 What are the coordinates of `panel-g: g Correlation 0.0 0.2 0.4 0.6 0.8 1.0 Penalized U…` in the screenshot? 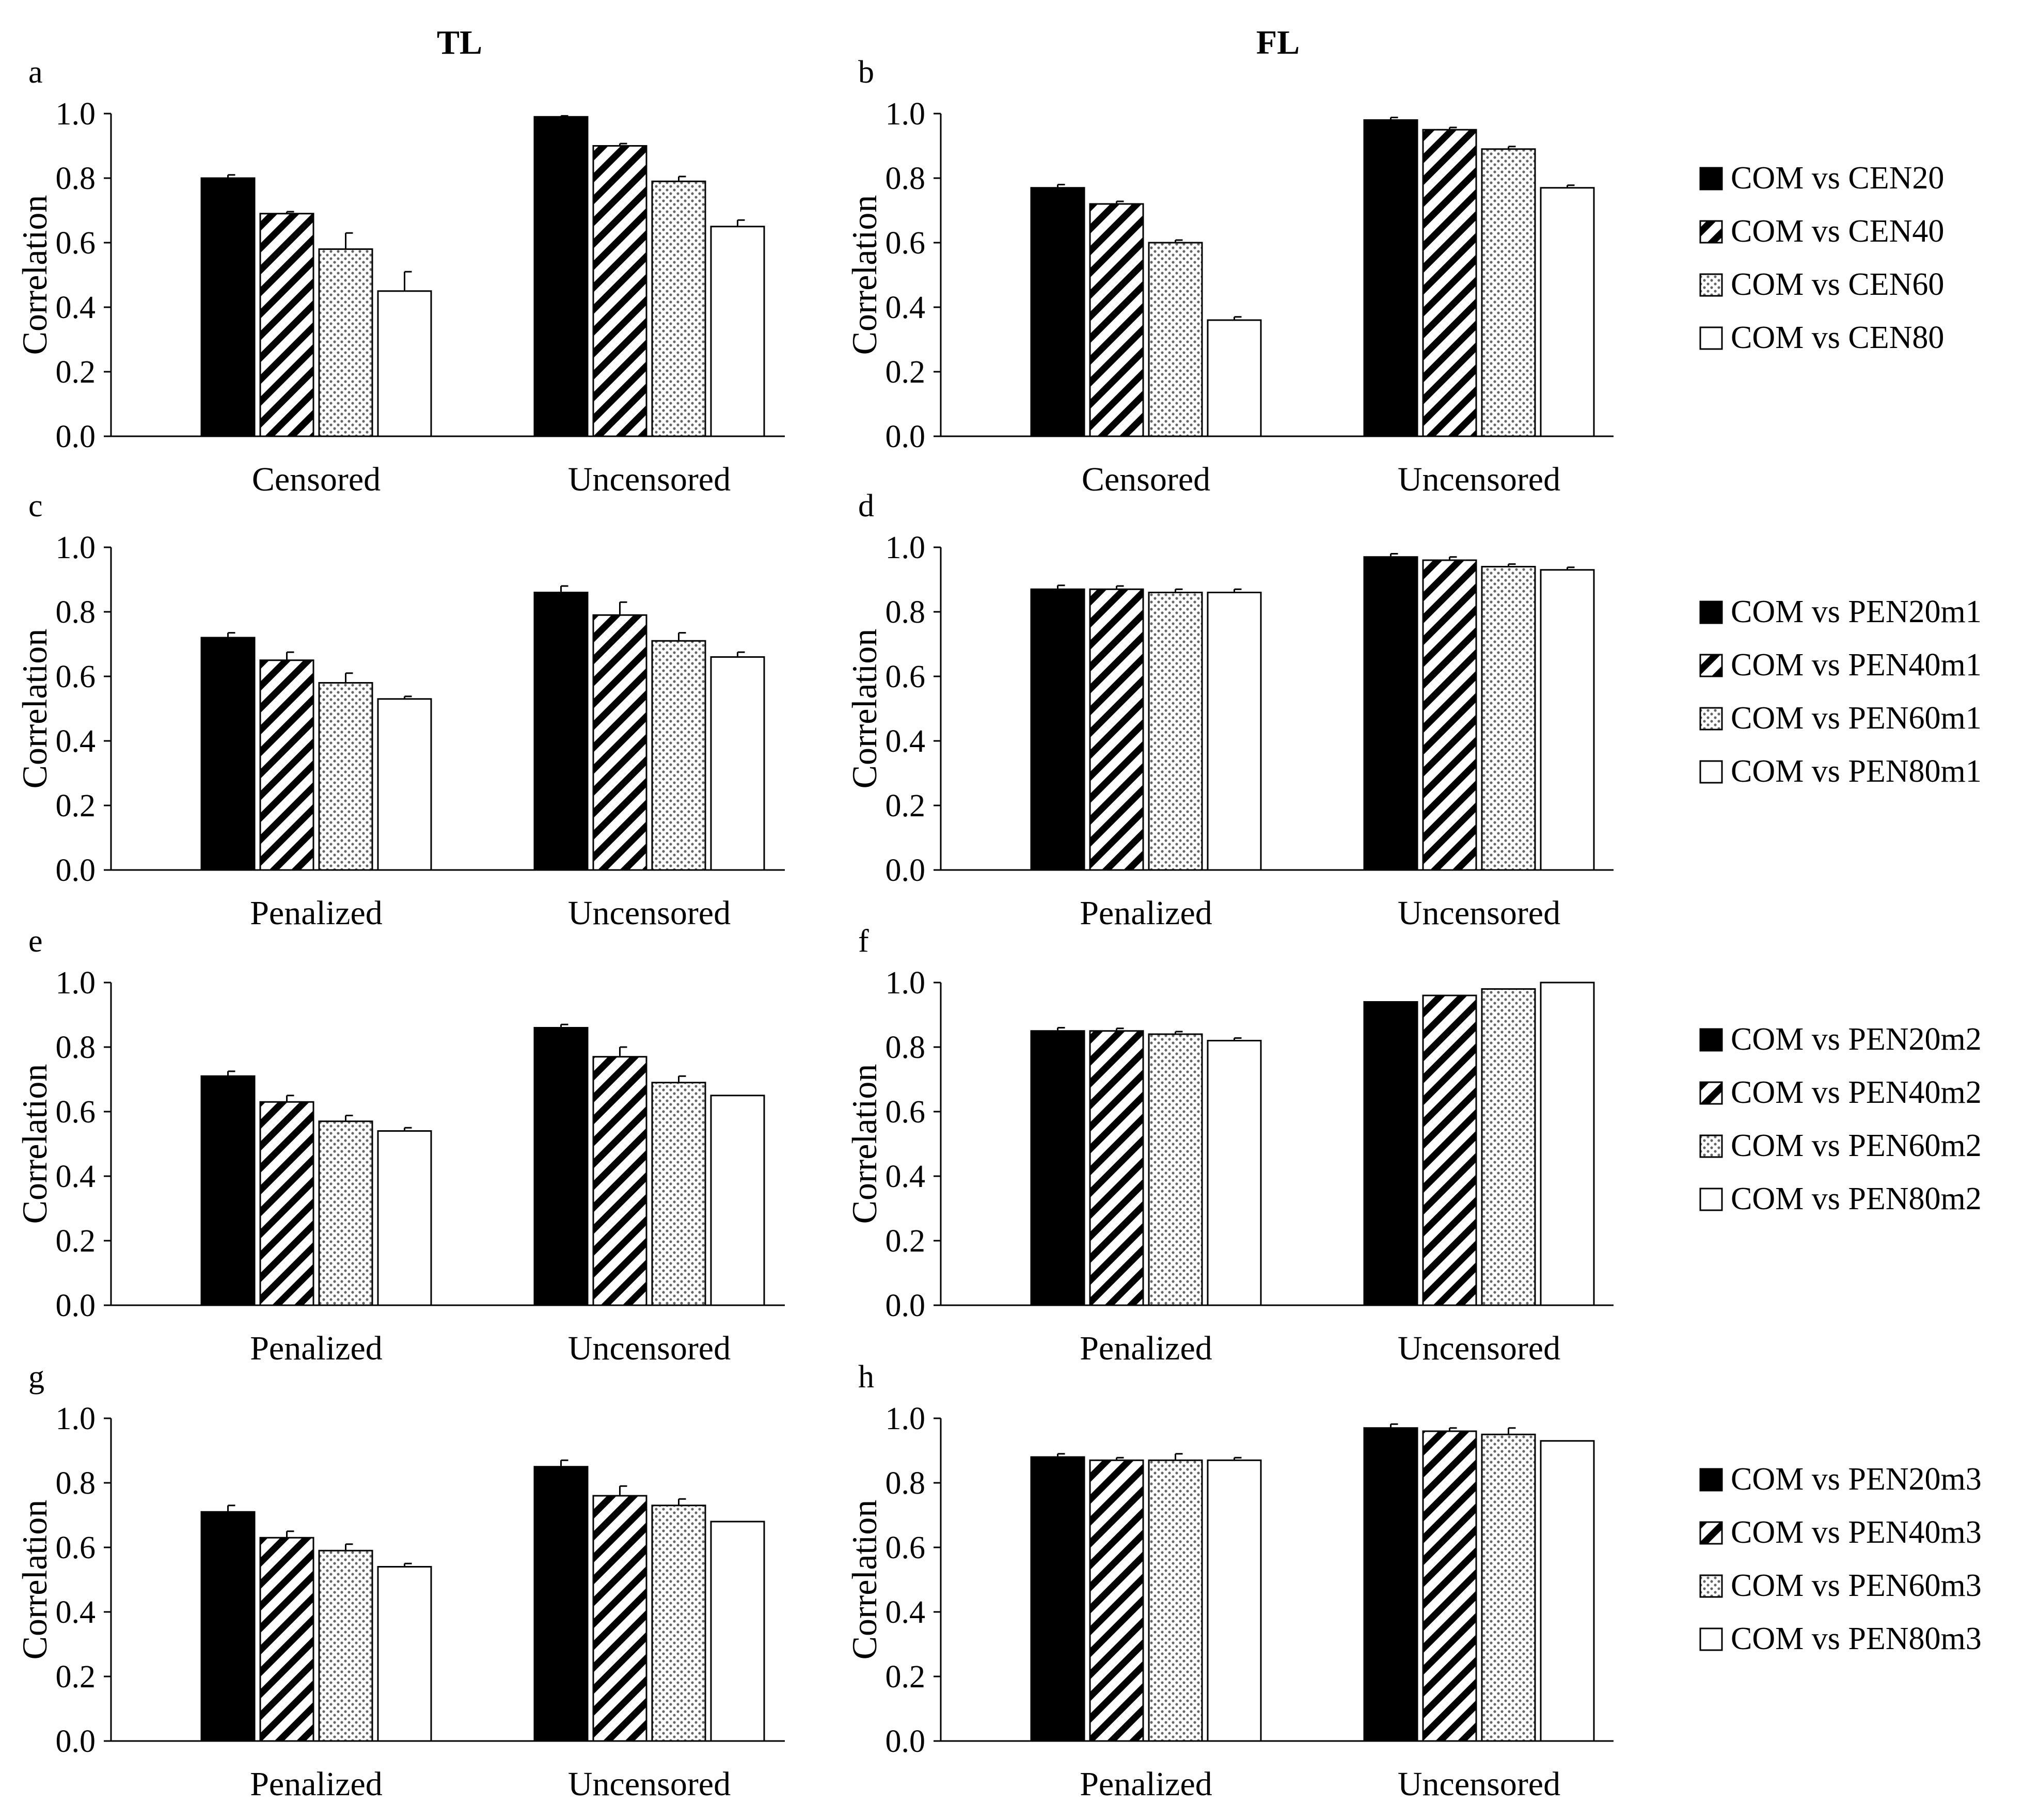 It's located at (400, 1581).